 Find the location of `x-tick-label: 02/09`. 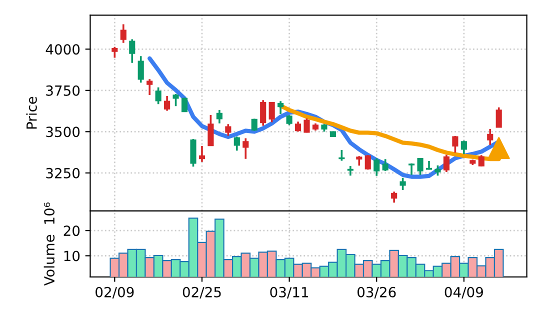

x-tick-label: 02/09 is located at coordinates (115, 292).